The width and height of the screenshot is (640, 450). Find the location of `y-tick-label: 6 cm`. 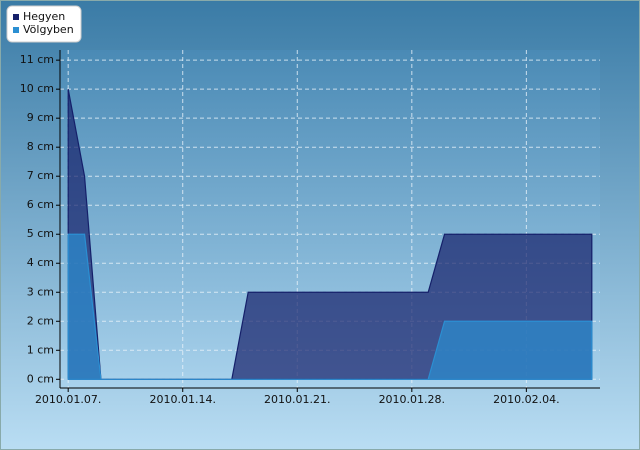

y-tick-label: 6 cm is located at coordinates (40, 204).